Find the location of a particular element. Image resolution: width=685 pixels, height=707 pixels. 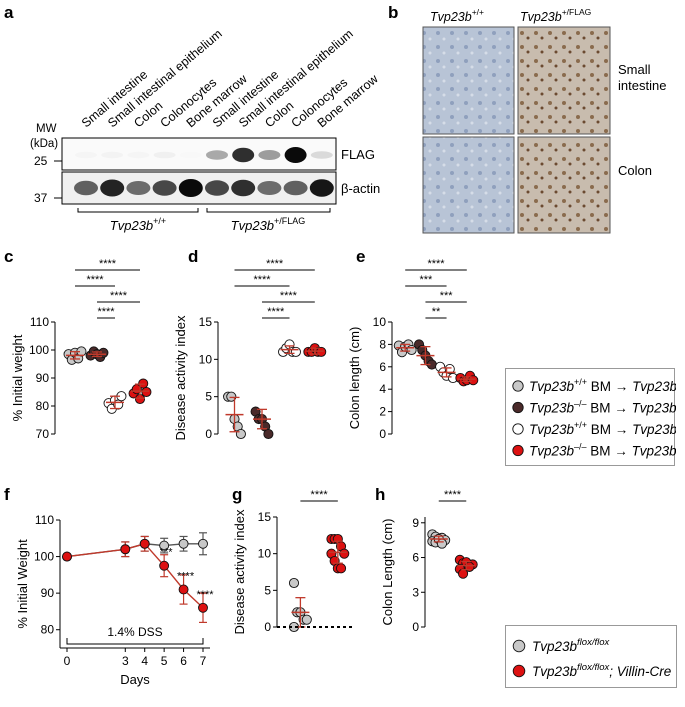

legend-label: Tvp23bflox/flox; Villin-Cre is located at coordinates (601, 670).